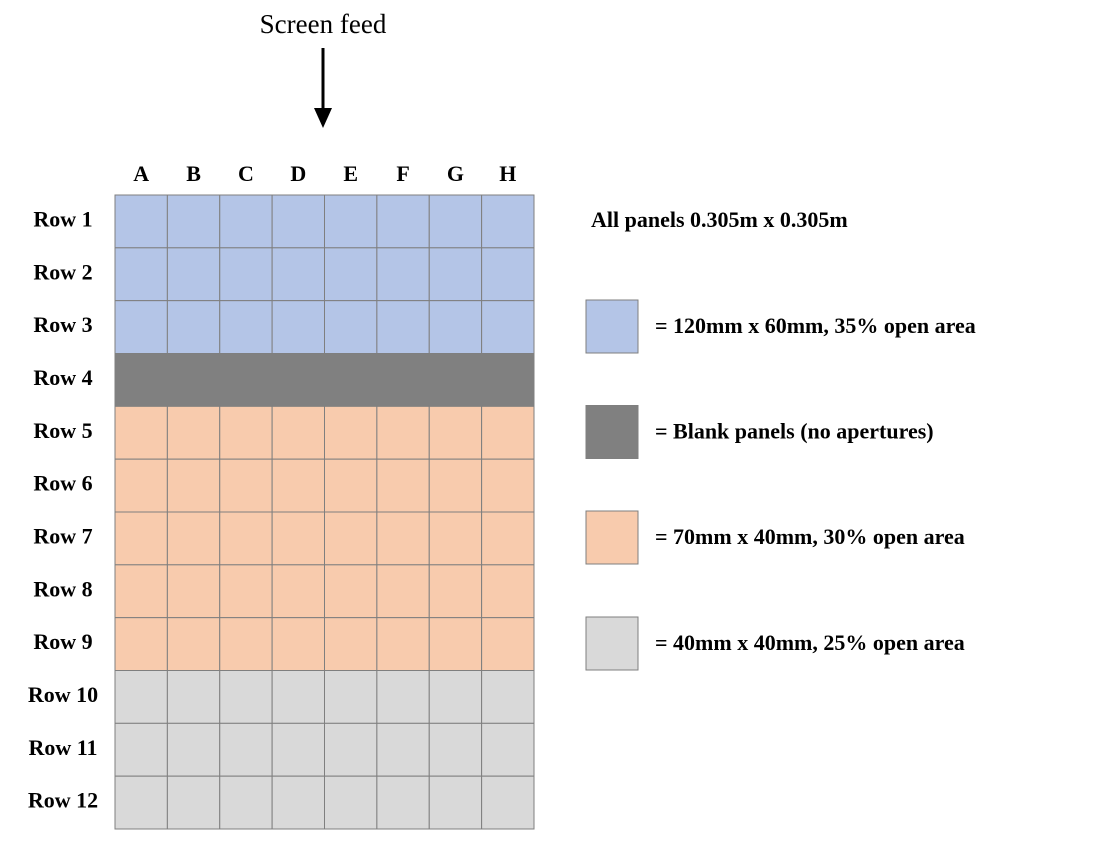 The height and width of the screenshot is (856, 1100). I want to click on column-label: G, so click(455, 173).